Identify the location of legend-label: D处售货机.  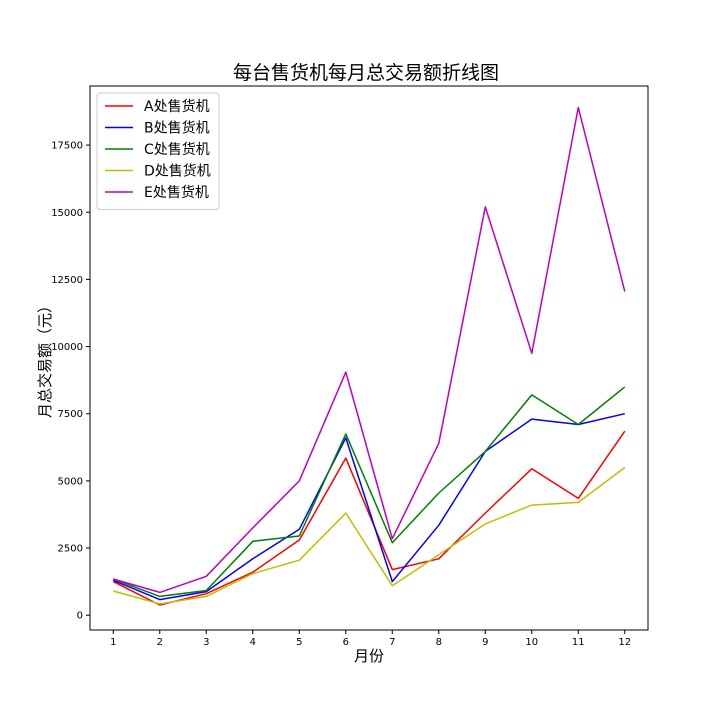
(177, 171).